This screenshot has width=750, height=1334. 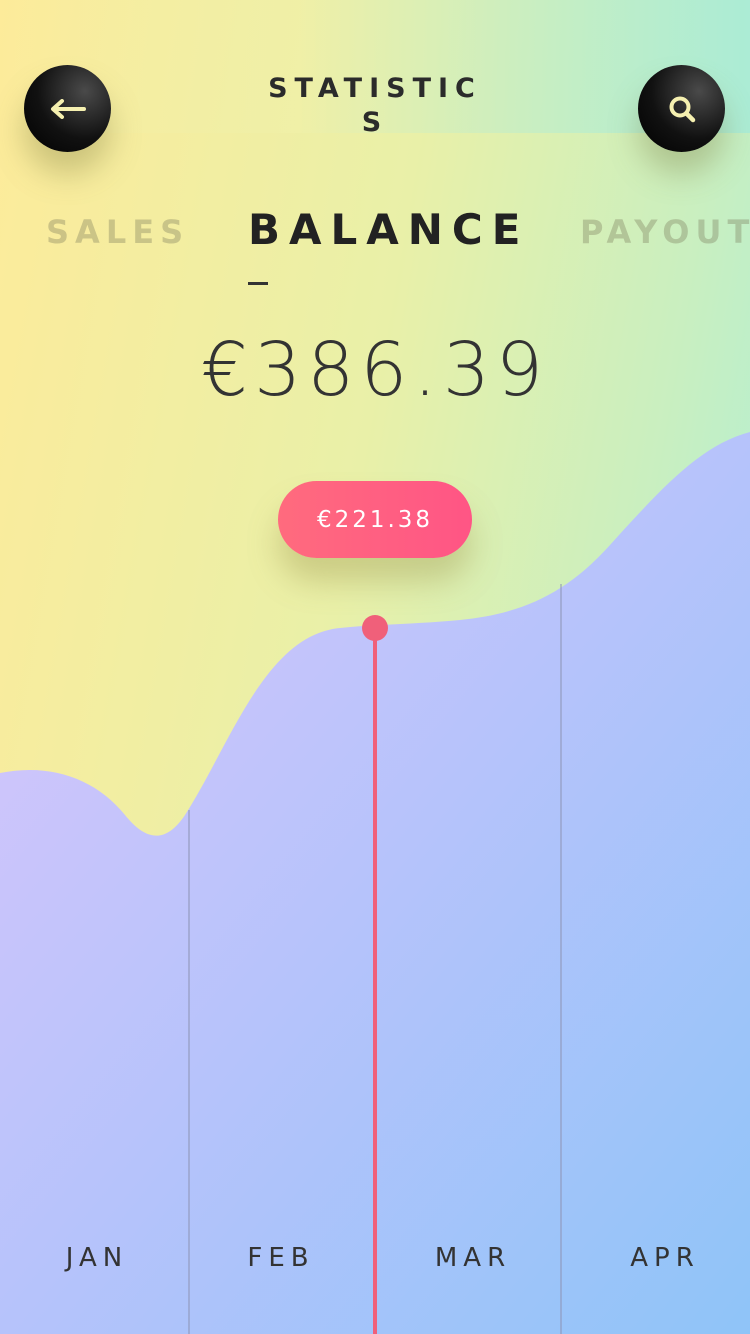 I want to click on month-label-mar: MAR, so click(x=473, y=1258).